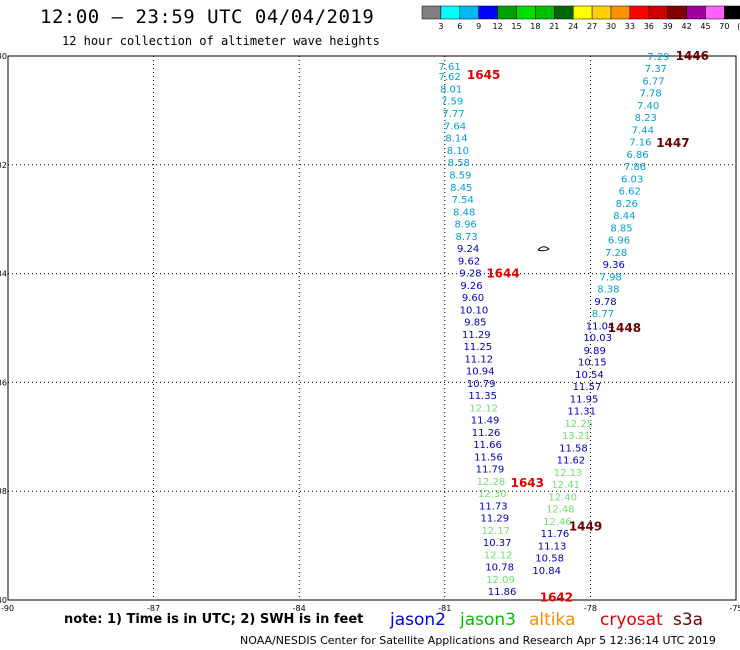 The height and width of the screenshot is (650, 740). I want to click on wave-height-value: 12.25, so click(578, 424).